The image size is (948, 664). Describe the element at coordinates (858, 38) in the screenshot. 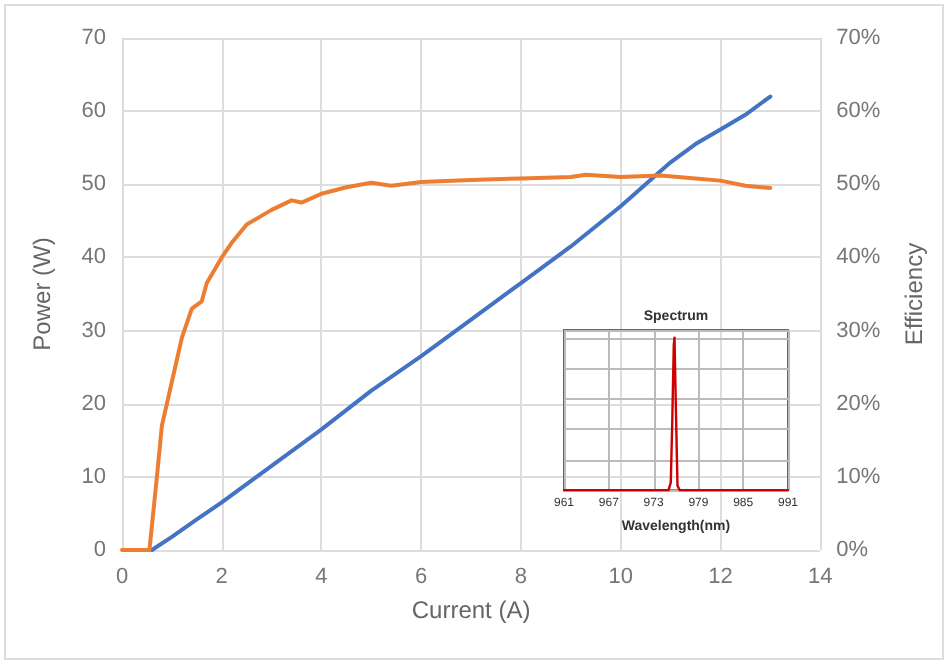

I see `y2-tick-label: 70%` at that location.